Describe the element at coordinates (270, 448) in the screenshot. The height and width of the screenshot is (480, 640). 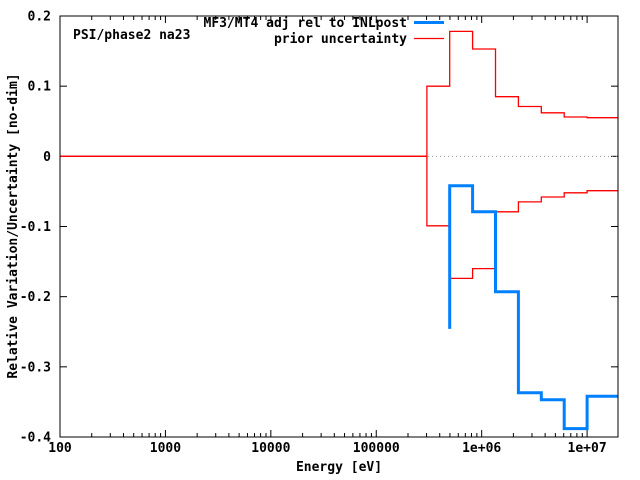
I see `x-tick-label-10000: 10000` at that location.